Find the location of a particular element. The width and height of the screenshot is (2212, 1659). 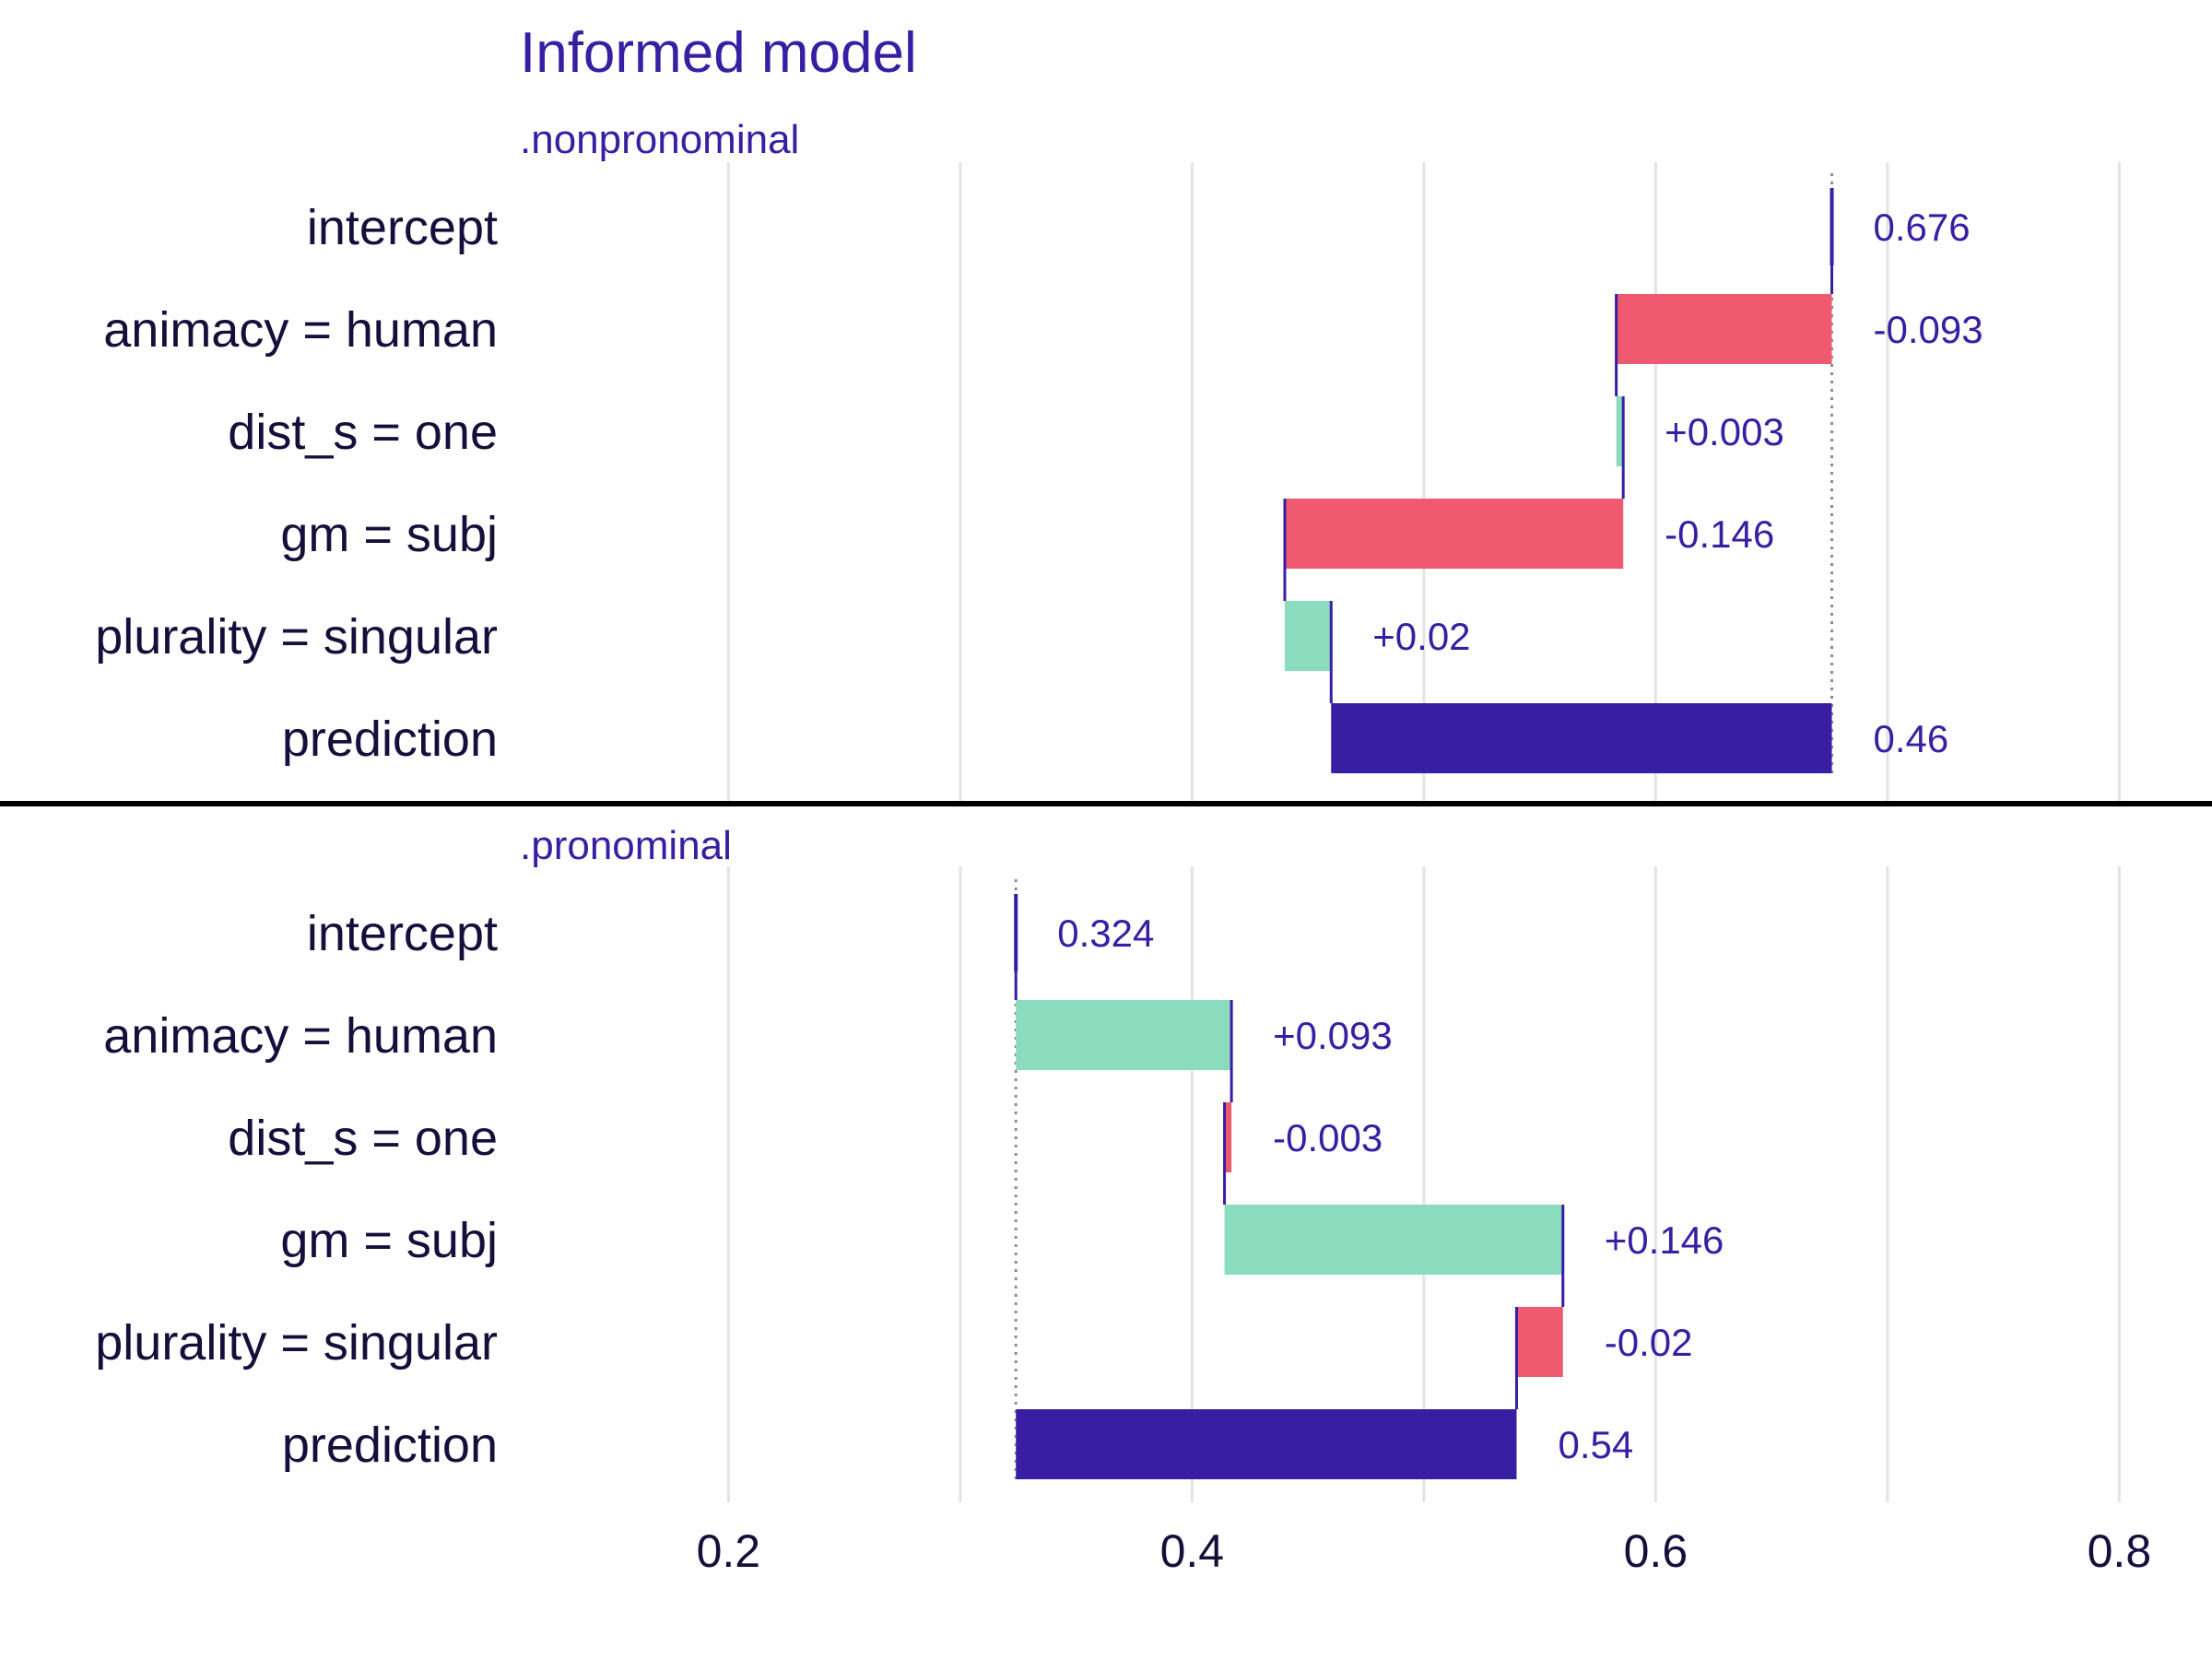

value-label: +0.003 is located at coordinates (1724, 431).